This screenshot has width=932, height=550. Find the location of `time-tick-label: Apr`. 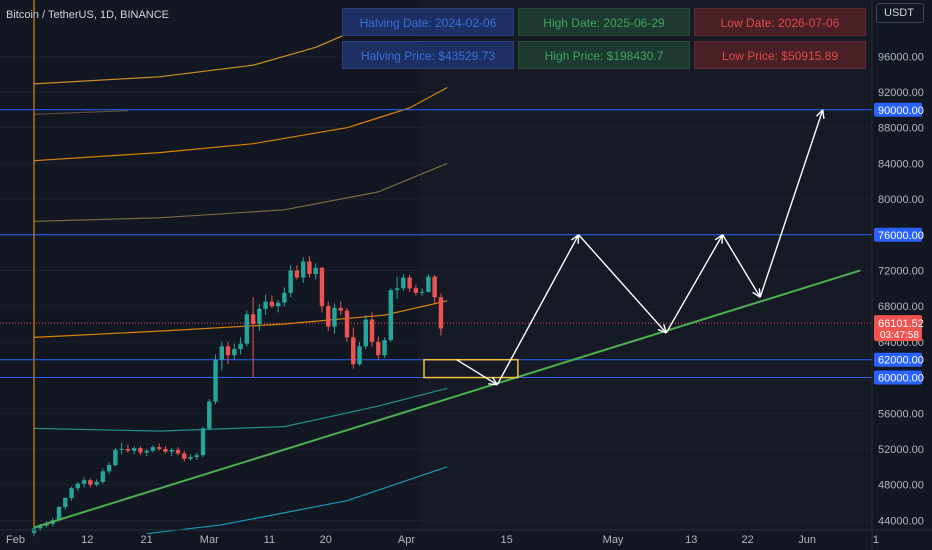

time-tick-label: Apr is located at coordinates (406, 540).